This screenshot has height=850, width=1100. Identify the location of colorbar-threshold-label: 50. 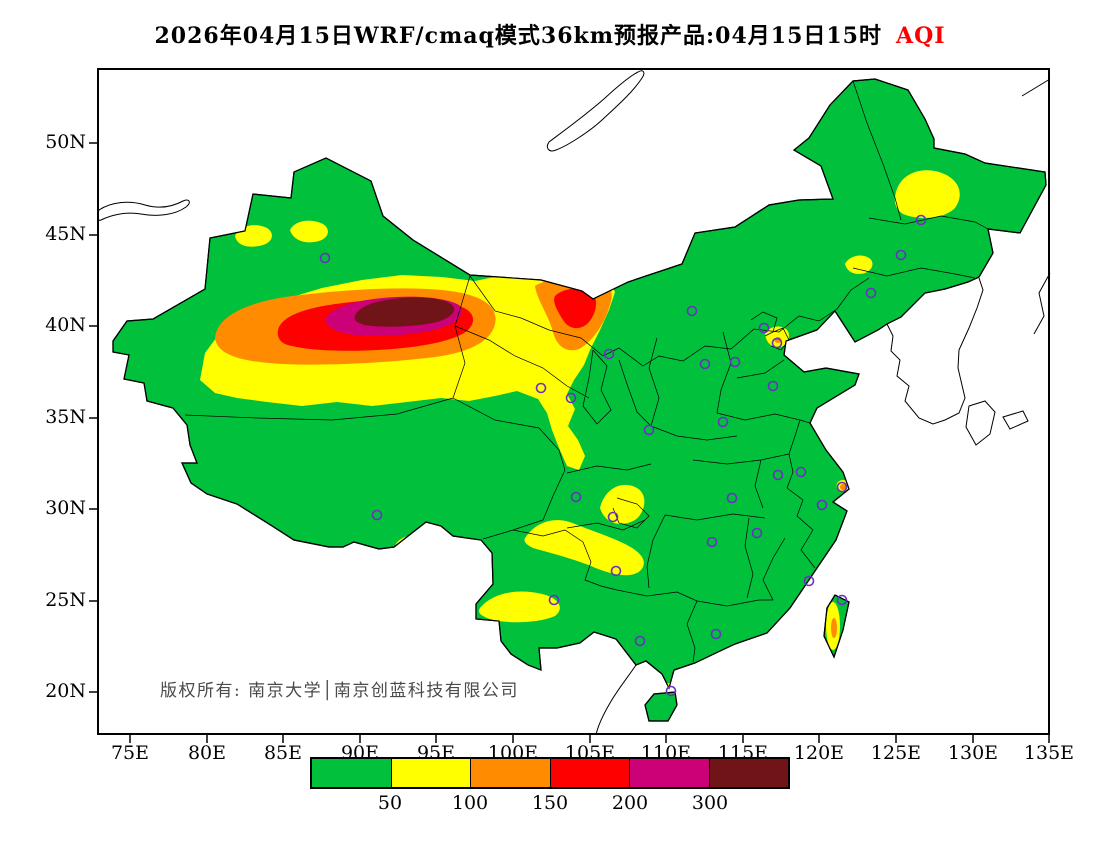
(390, 803).